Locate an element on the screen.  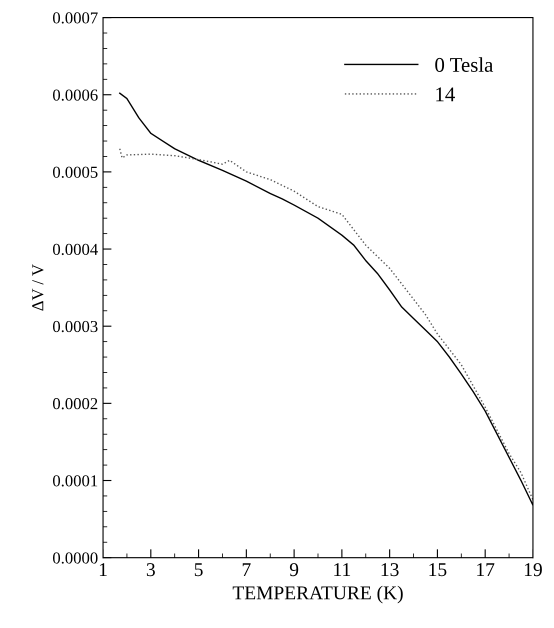
legend-label: 0 Tesla is located at coordinates (464, 64).